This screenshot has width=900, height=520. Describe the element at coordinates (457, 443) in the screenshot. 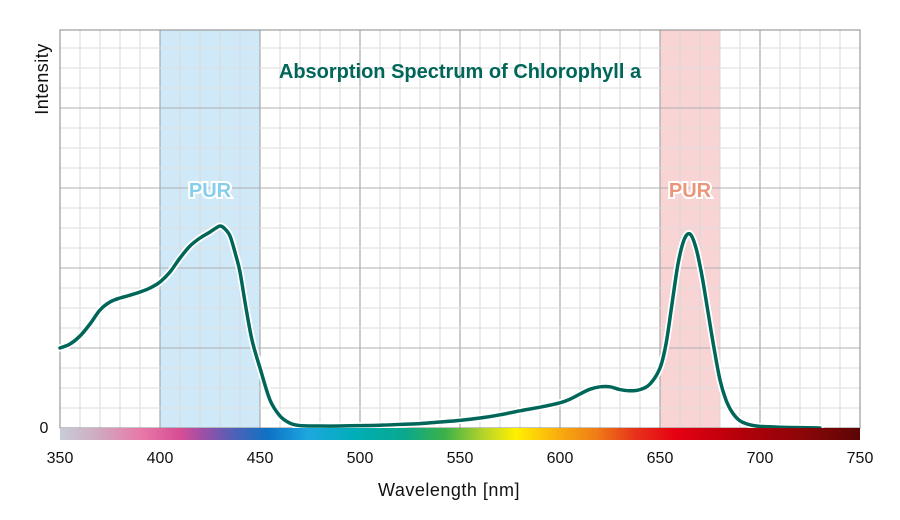

I see `tick-layer: 350 400 450 500 550 600 650 700 750 0` at that location.